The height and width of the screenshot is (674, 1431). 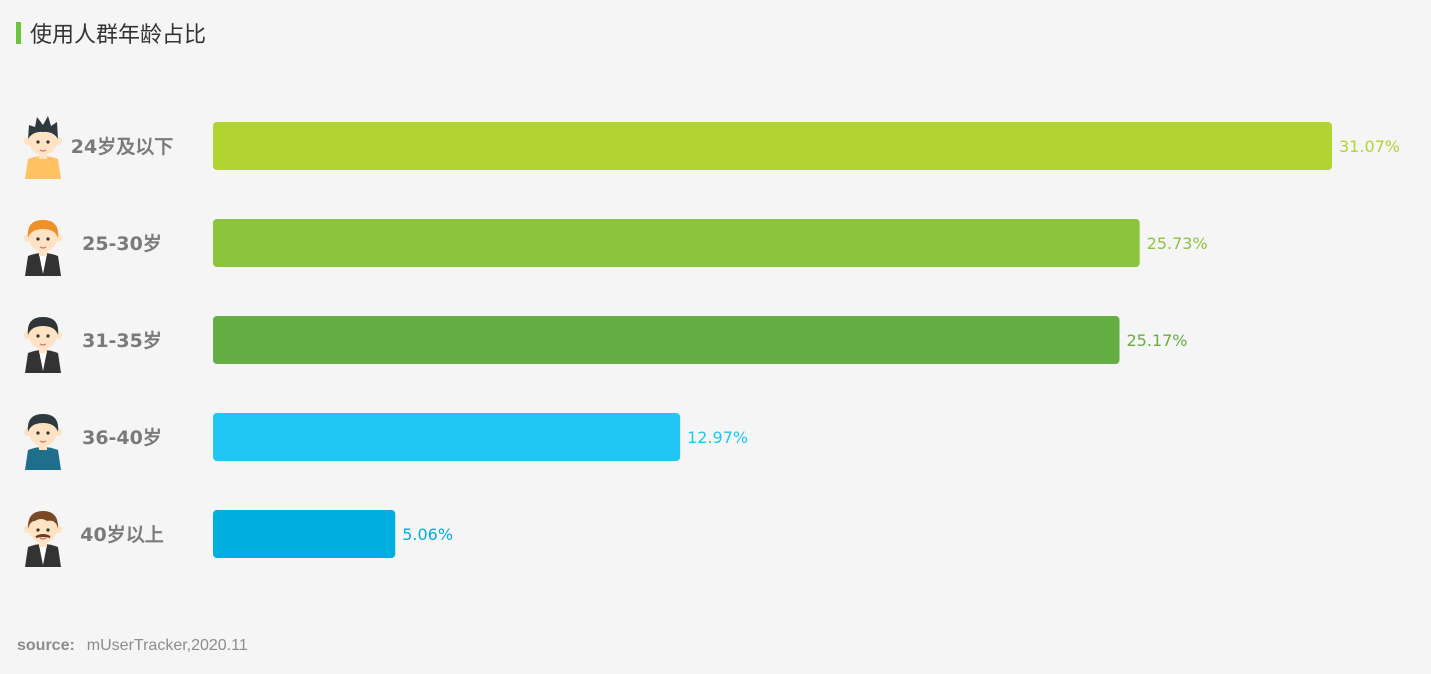 I want to click on ginger-man-suit-icon, so click(x=43, y=248).